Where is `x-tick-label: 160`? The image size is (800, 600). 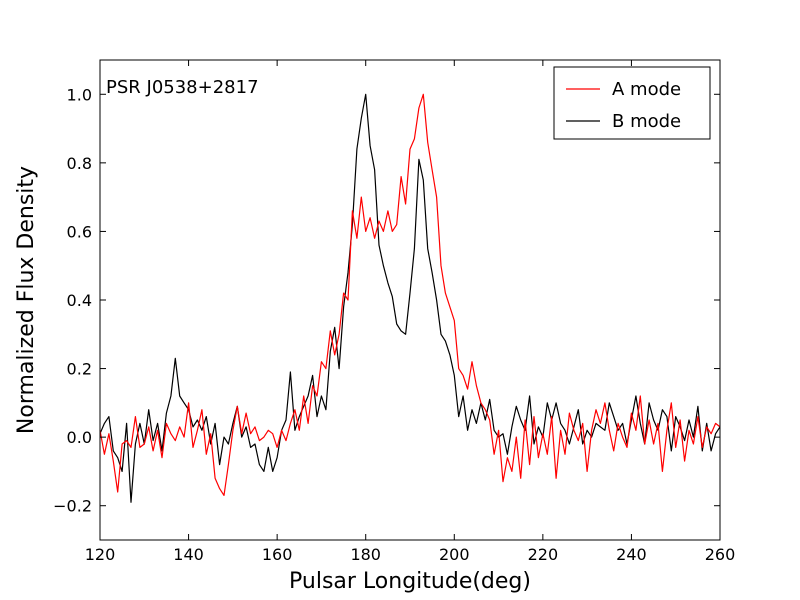 x-tick-label: 160 is located at coordinates (277, 554).